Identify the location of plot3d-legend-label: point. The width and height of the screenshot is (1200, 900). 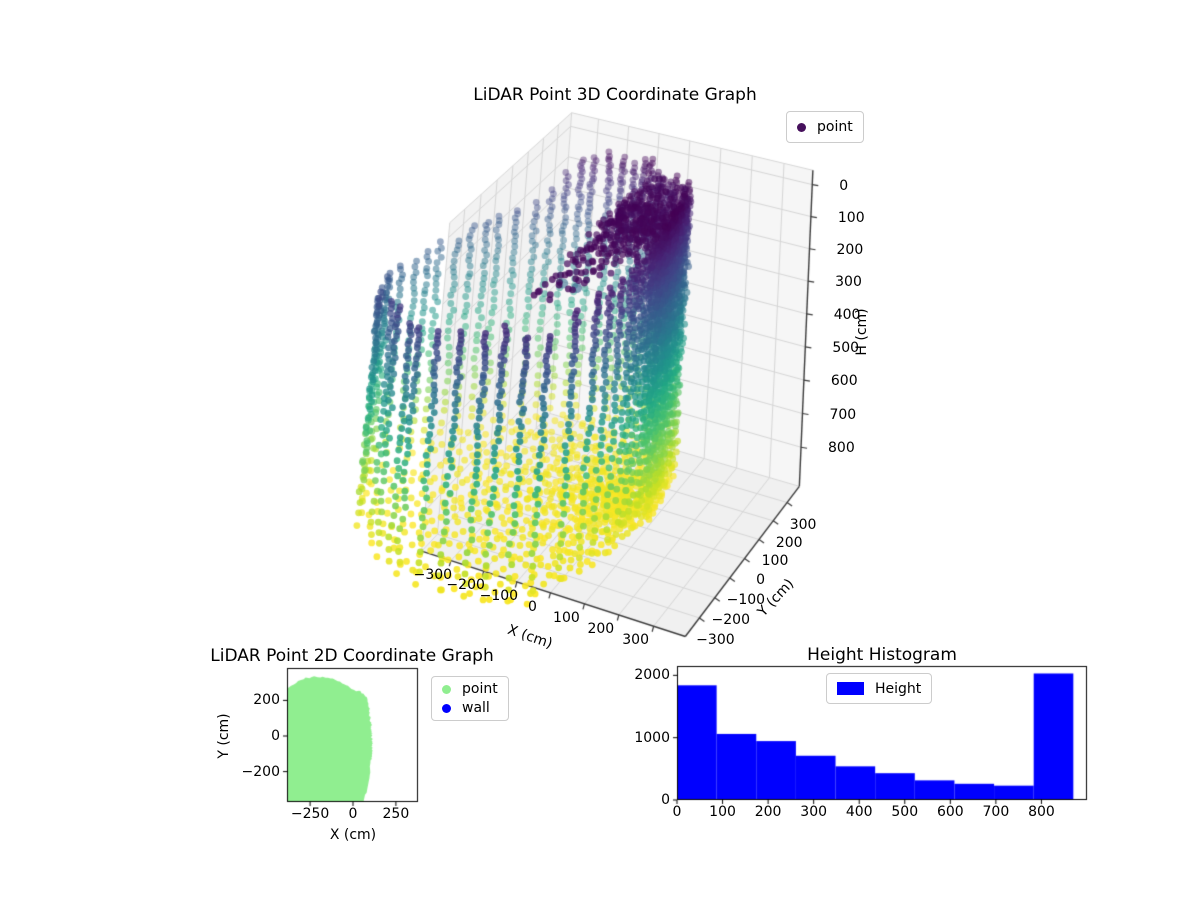
(835, 127).